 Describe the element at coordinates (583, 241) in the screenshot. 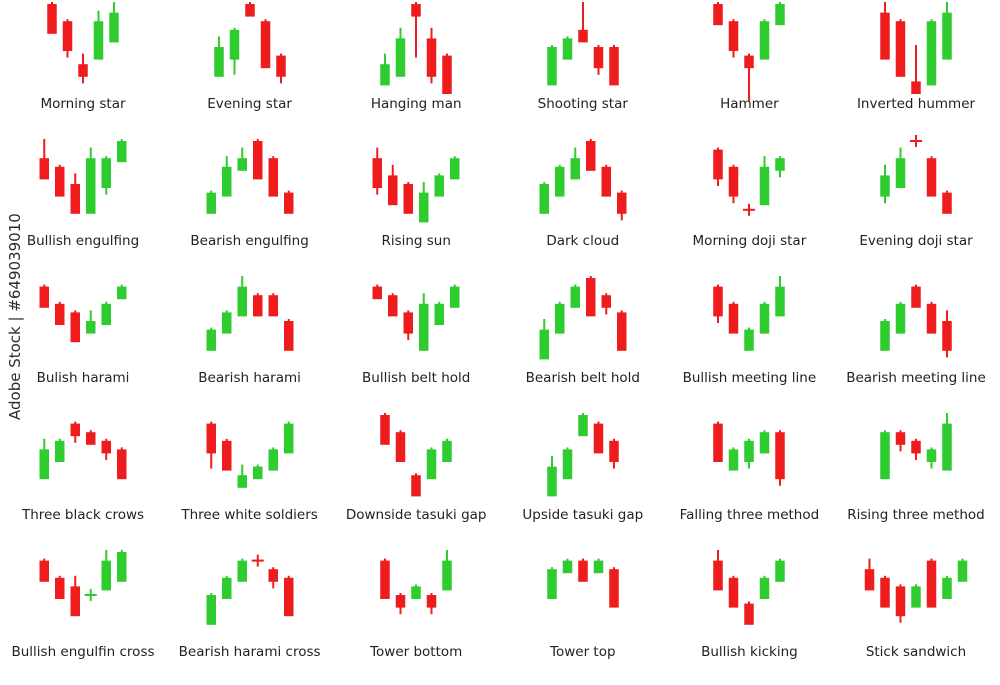

I see `pattern-label: Dark cloud` at that location.